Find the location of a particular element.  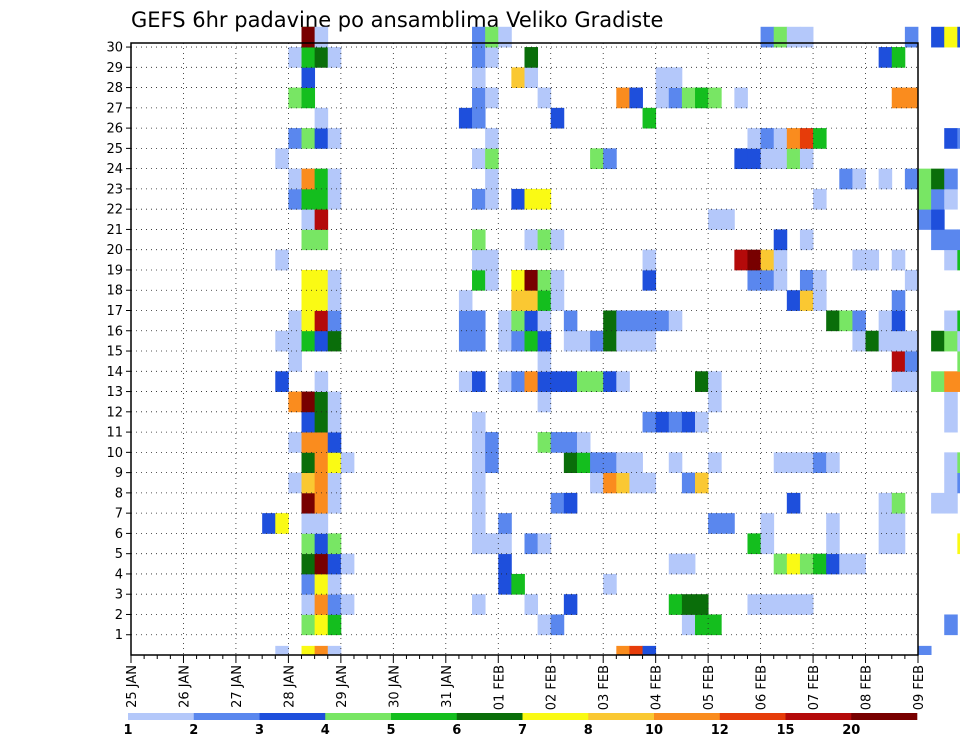

y-tick-label: 18 is located at coordinates (114, 291).